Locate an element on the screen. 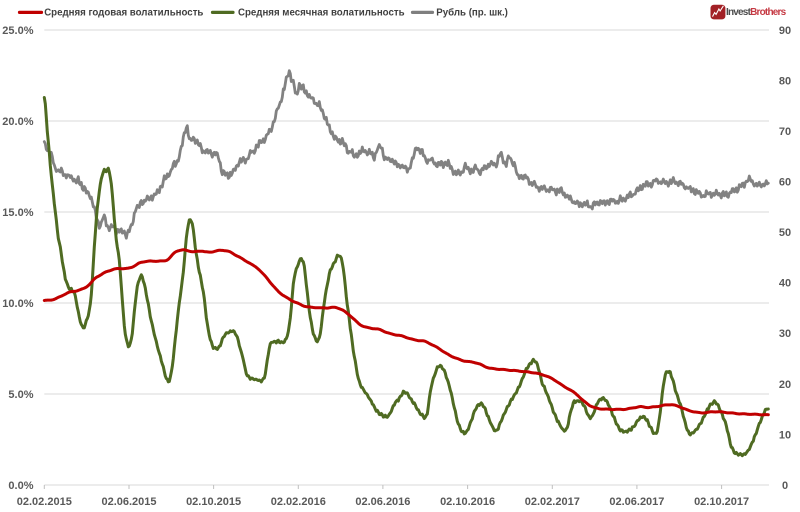 This screenshot has width=800, height=512. svg-text: 02.10.2017 is located at coordinates (721, 502).